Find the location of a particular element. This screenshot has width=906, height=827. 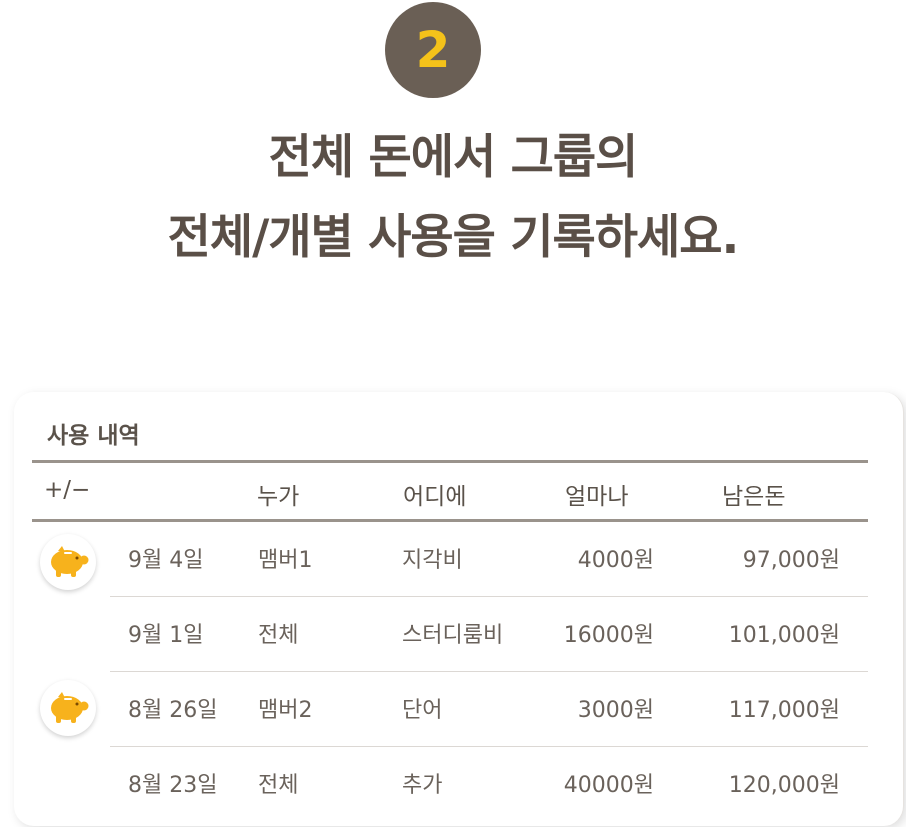

table-header: +/− 누가 어디에 얼마나 남은돈 is located at coordinates (450, 491).